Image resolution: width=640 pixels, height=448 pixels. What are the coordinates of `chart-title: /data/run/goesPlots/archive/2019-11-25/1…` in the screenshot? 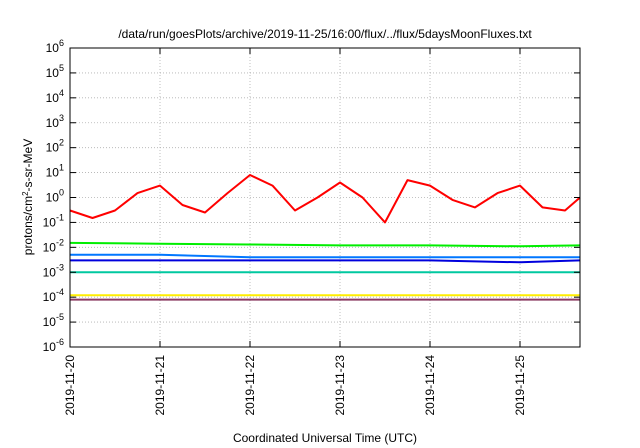 It's located at (325, 34).